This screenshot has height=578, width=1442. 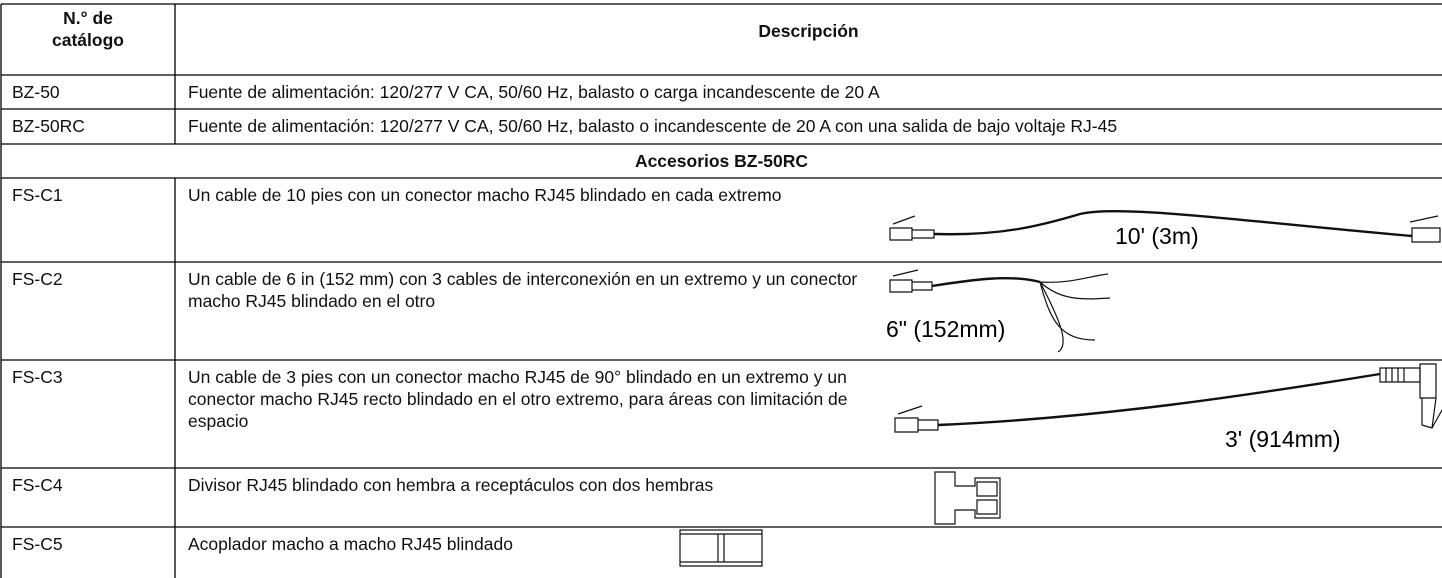 What do you see at coordinates (36, 92) in the screenshot?
I see `catalog-cell: BZ-50` at bounding box center [36, 92].